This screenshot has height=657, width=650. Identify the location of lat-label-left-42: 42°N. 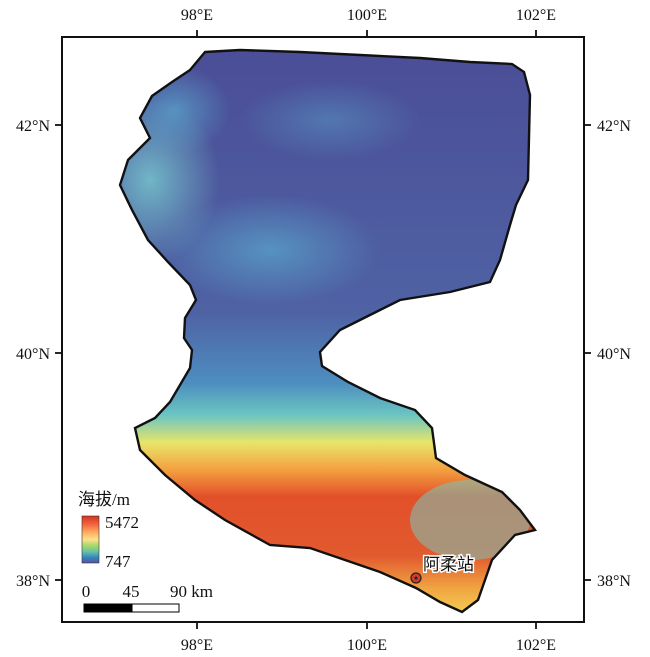
(33, 126).